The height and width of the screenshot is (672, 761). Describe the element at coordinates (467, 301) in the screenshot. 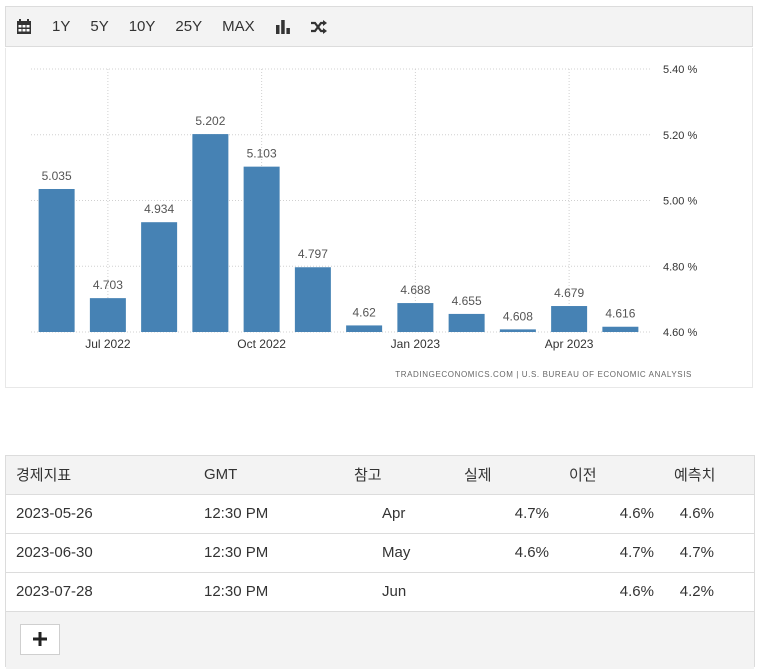

I see `data-label: 4.655` at that location.